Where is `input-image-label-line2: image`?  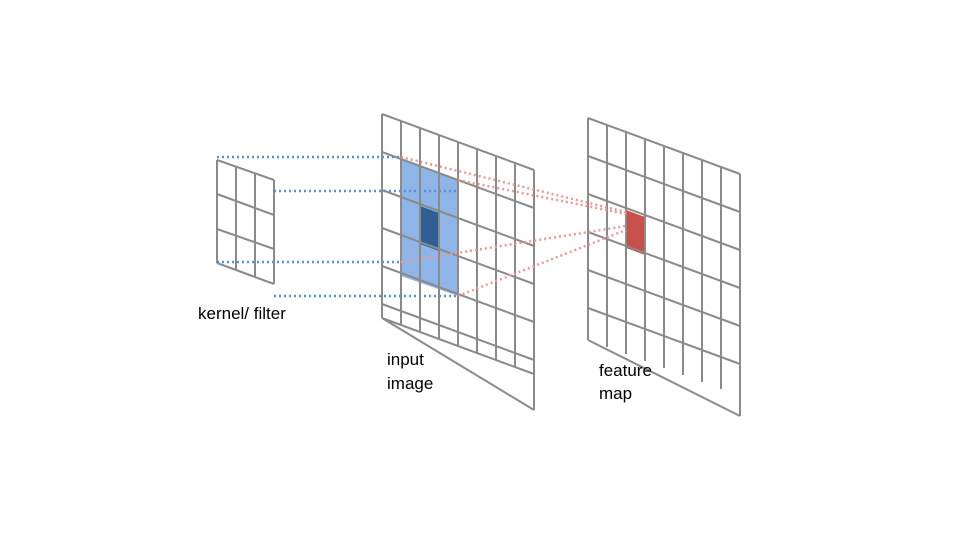
input-image-label-line2: image is located at coordinates (410, 383).